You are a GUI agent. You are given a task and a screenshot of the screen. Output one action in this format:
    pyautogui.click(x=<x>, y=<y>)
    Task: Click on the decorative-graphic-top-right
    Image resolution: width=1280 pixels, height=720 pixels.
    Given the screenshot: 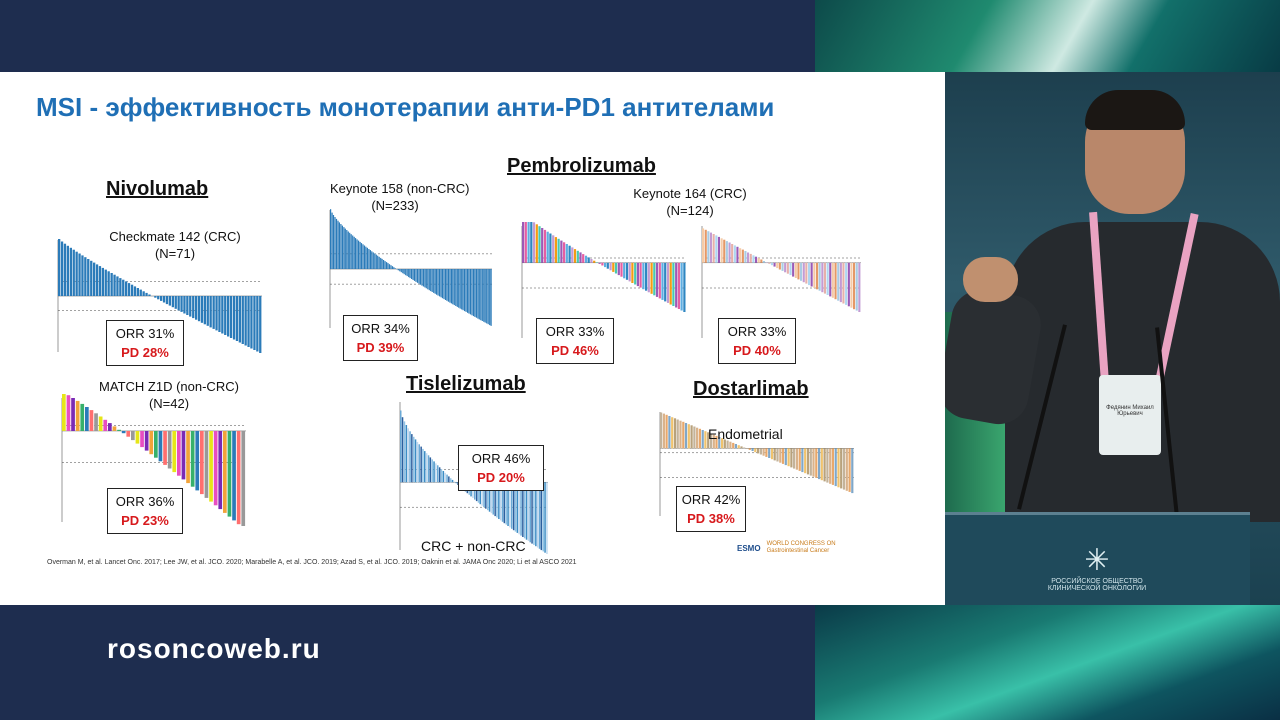 What is the action you would take?
    pyautogui.click(x=1047, y=36)
    